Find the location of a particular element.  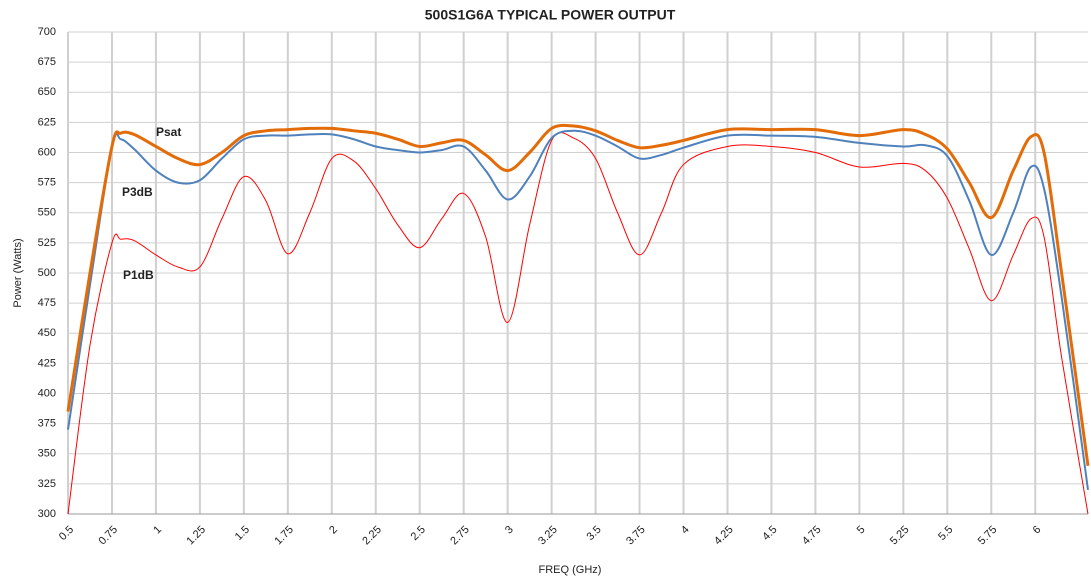

y-tick-label: 300 is located at coordinates (47, 514).